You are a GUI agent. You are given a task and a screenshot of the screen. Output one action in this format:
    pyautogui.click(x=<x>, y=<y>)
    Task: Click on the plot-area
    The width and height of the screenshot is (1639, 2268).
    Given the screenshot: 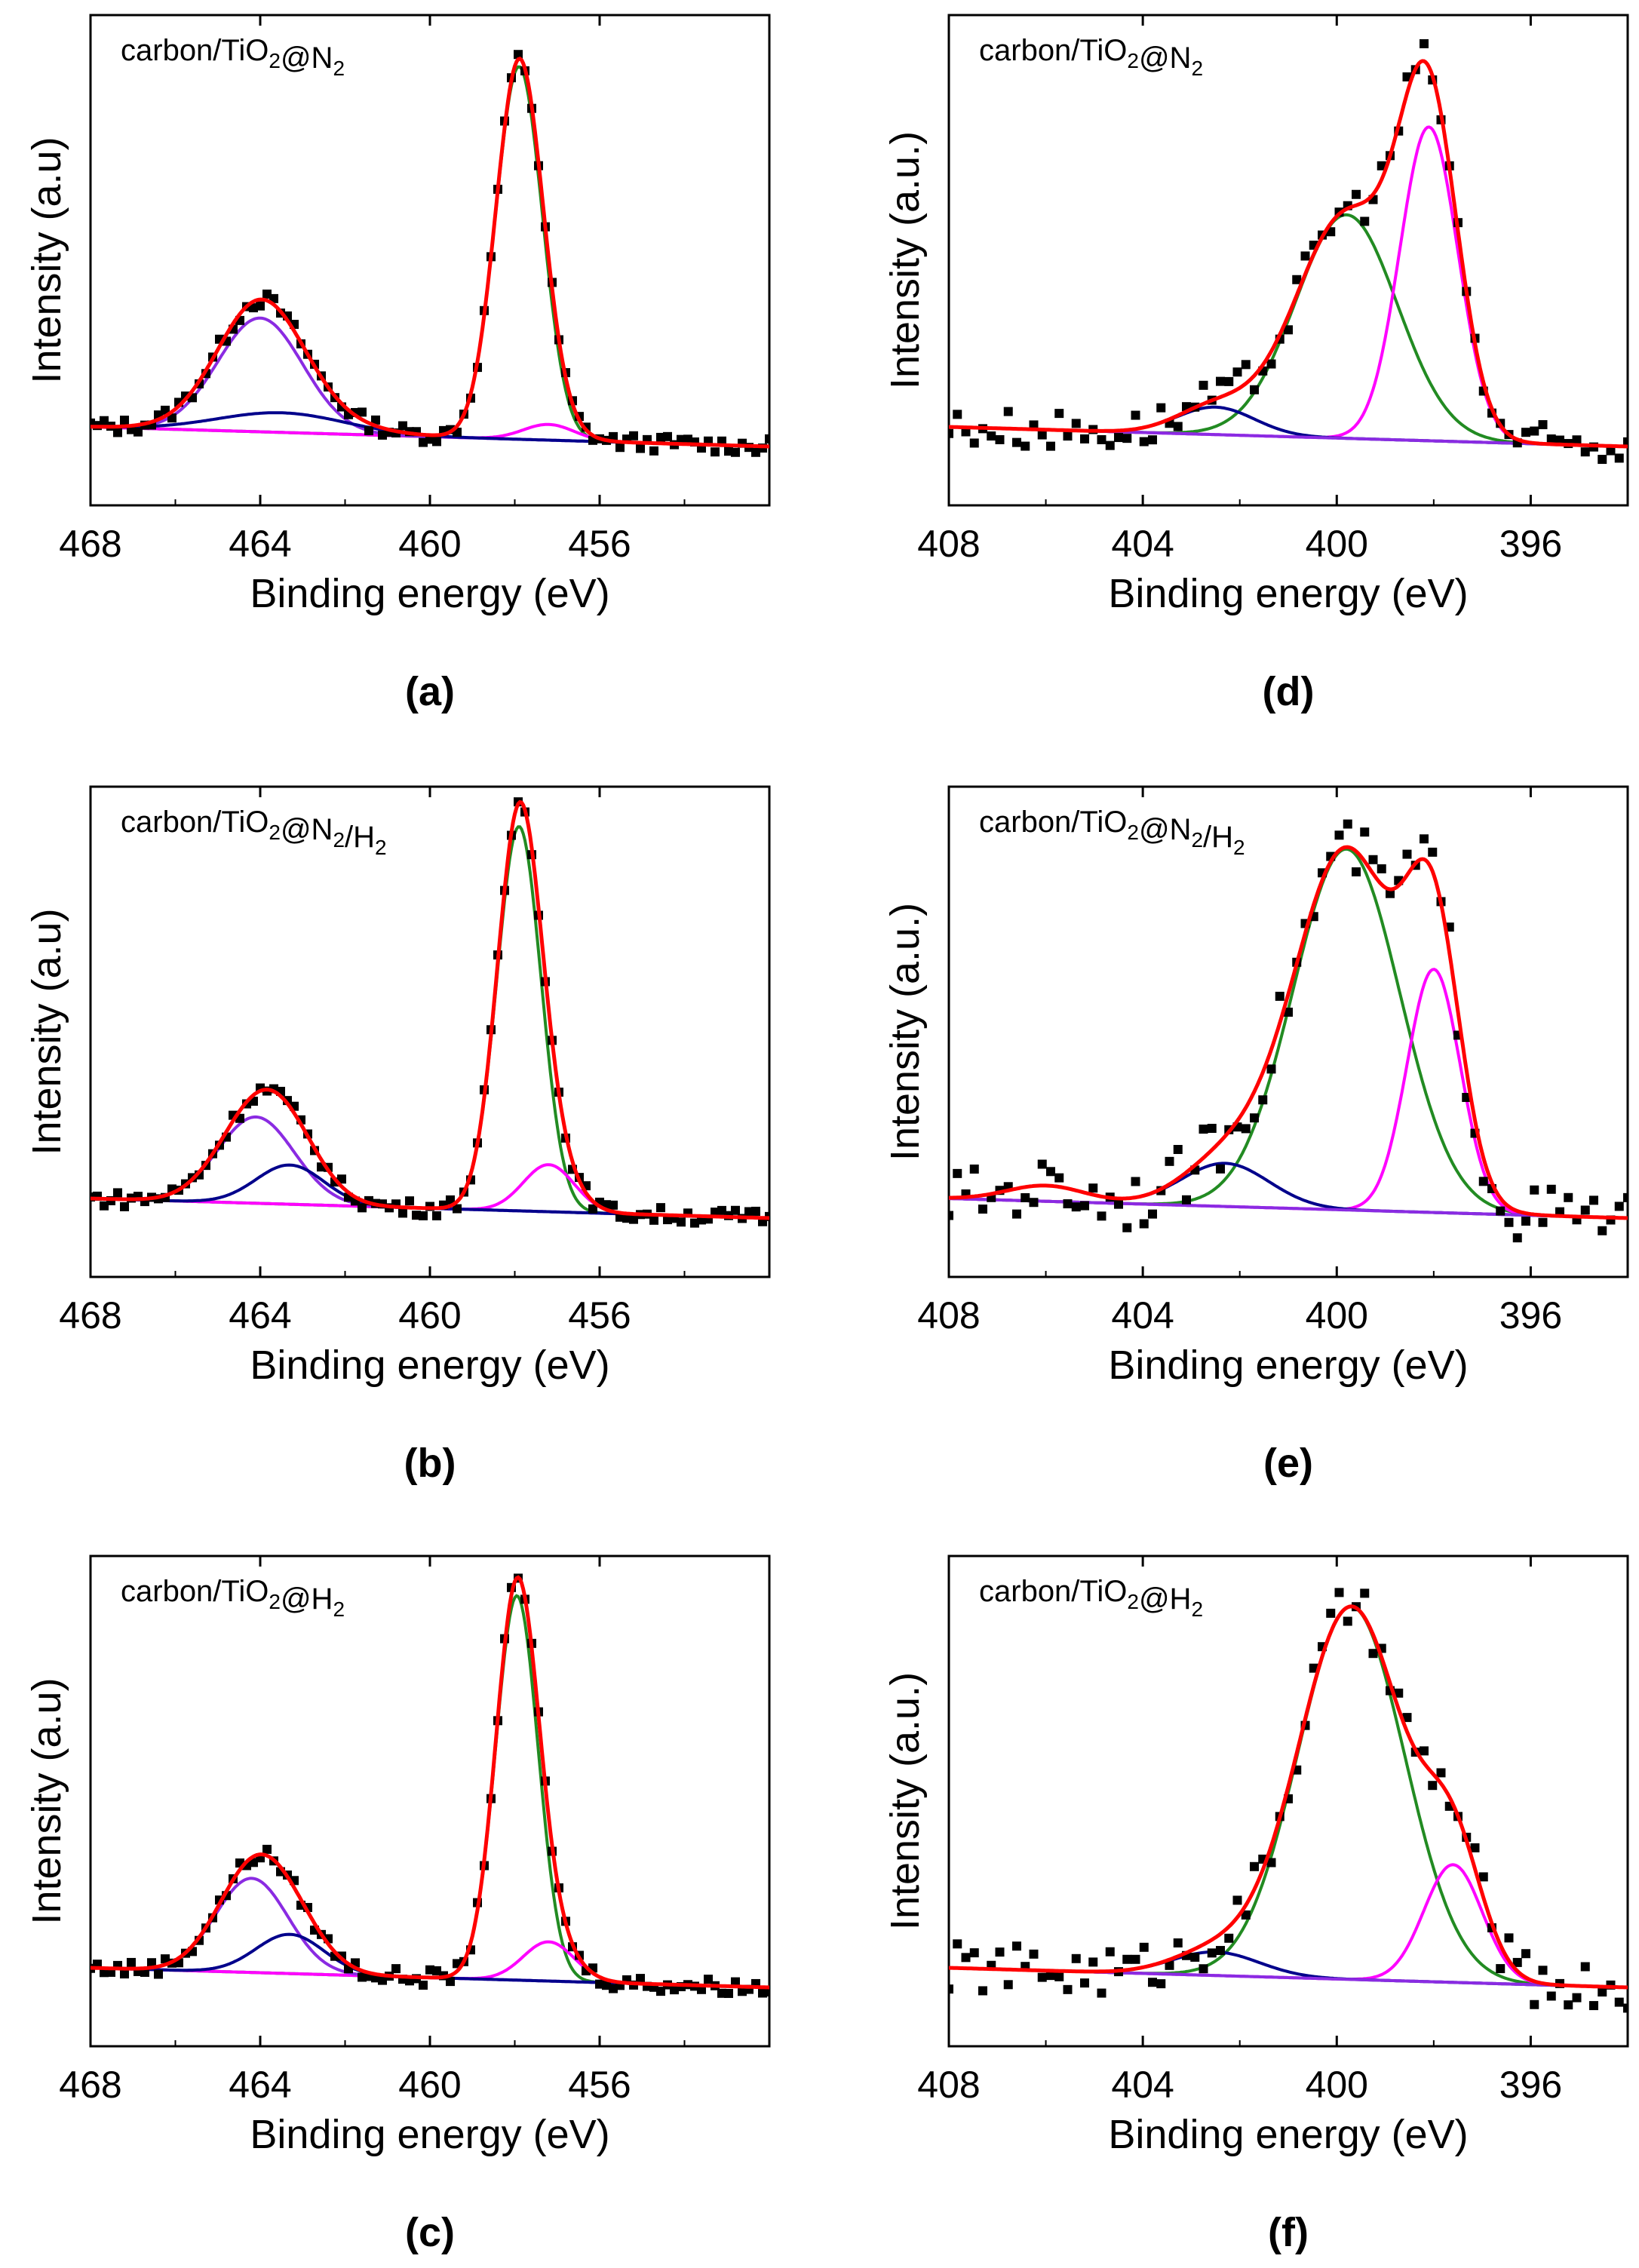 What is the action you would take?
    pyautogui.click(x=430, y=1785)
    